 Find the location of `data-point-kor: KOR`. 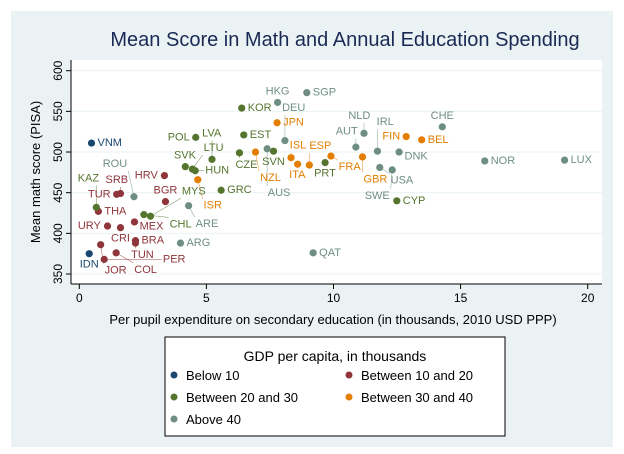

data-point-kor: KOR is located at coordinates (255, 108).